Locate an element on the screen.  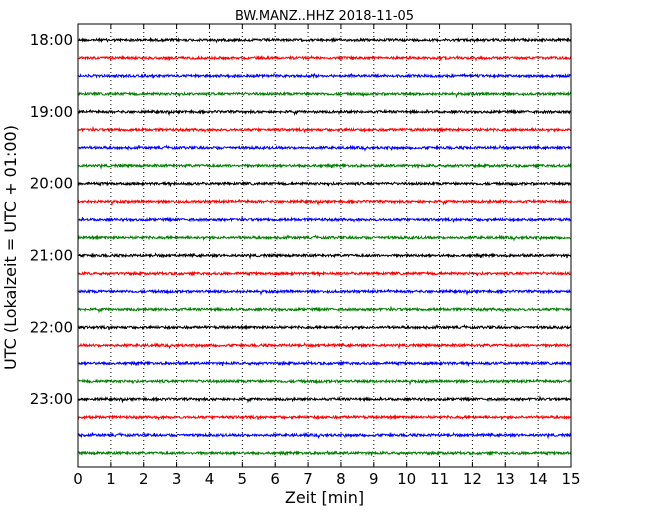
y-tick-labels: 18:00 19:00 20:00 21:00 22:00 23:00 is located at coordinates (51, 219).